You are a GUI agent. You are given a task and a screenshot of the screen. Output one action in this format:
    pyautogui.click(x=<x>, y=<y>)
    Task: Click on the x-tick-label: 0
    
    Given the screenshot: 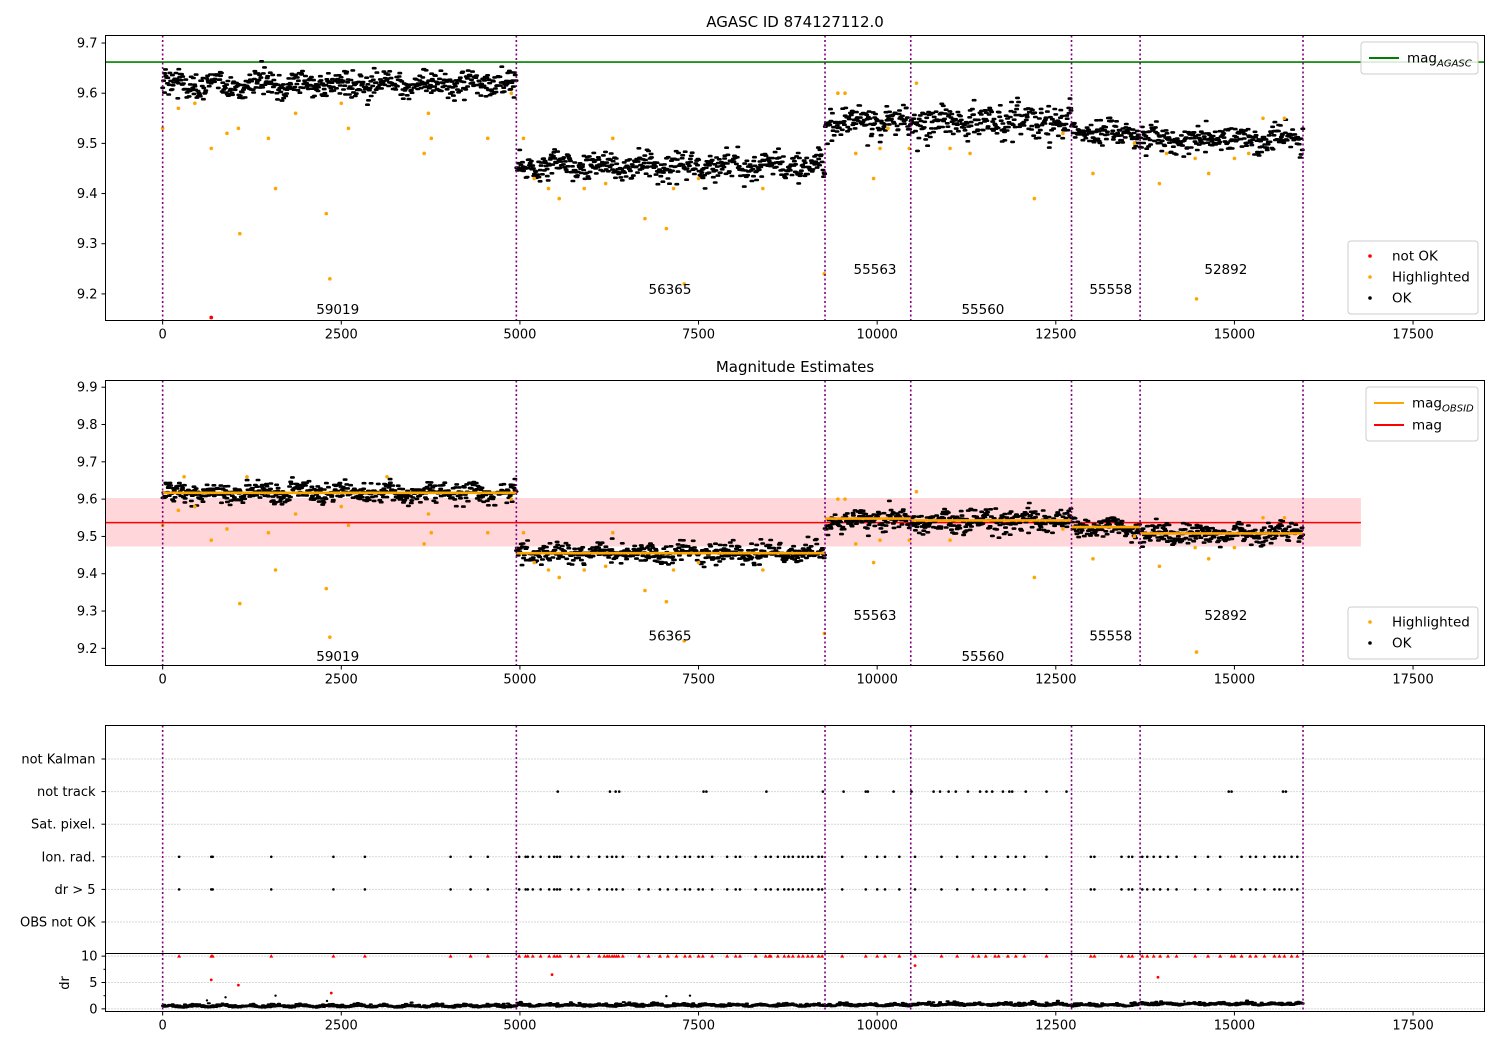 What is the action you would take?
    pyautogui.click(x=163, y=335)
    